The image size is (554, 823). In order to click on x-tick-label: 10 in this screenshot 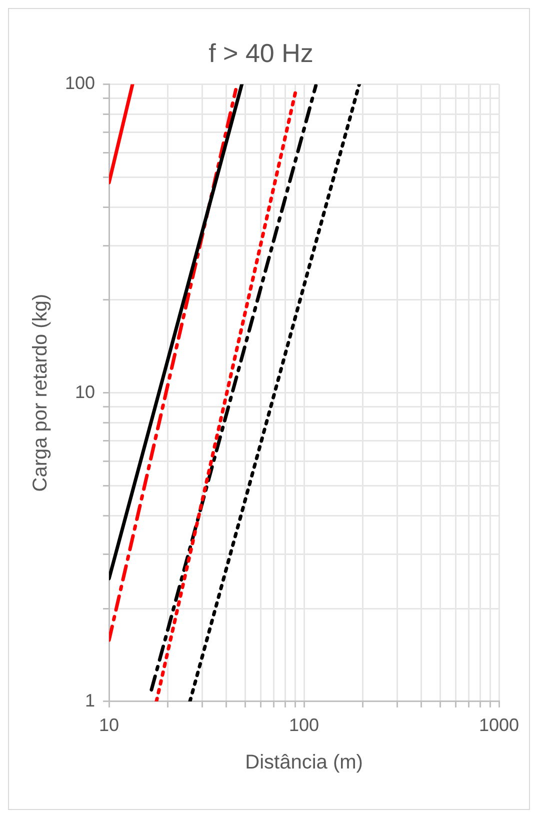, I will do `click(109, 725)`.